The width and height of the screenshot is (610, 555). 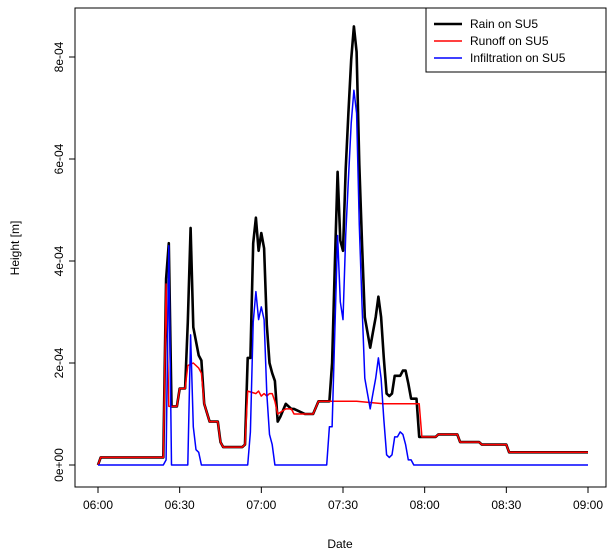 What do you see at coordinates (59, 158) in the screenshot?
I see `y-tick-label: 6e-04` at bounding box center [59, 158].